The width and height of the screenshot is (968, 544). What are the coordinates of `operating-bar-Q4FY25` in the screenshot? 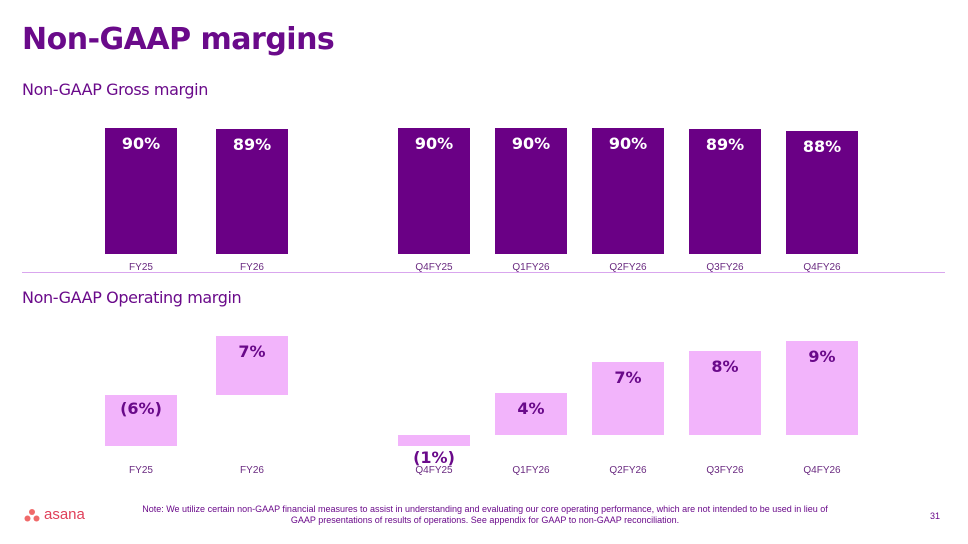 It's located at (434, 440).